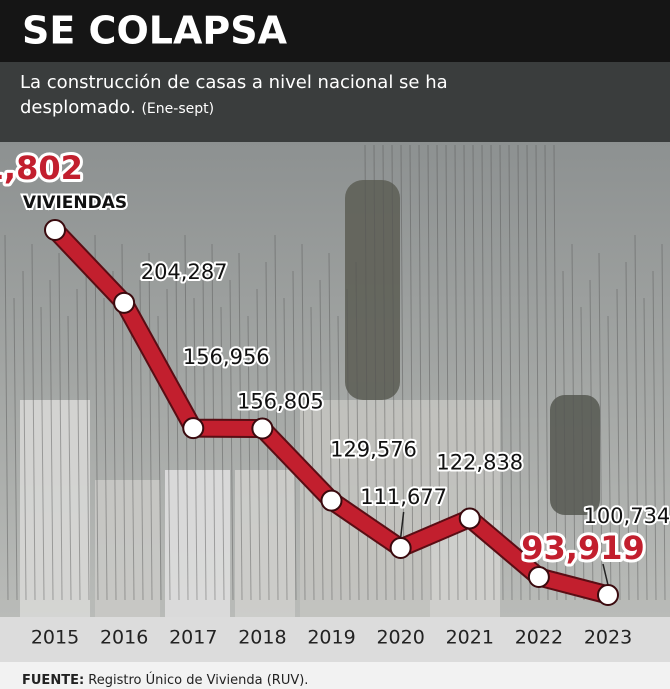 This screenshot has height=689, width=670. What do you see at coordinates (155, 31) in the screenshot?
I see `chart-title: SE COLAPSA` at bounding box center [155, 31].